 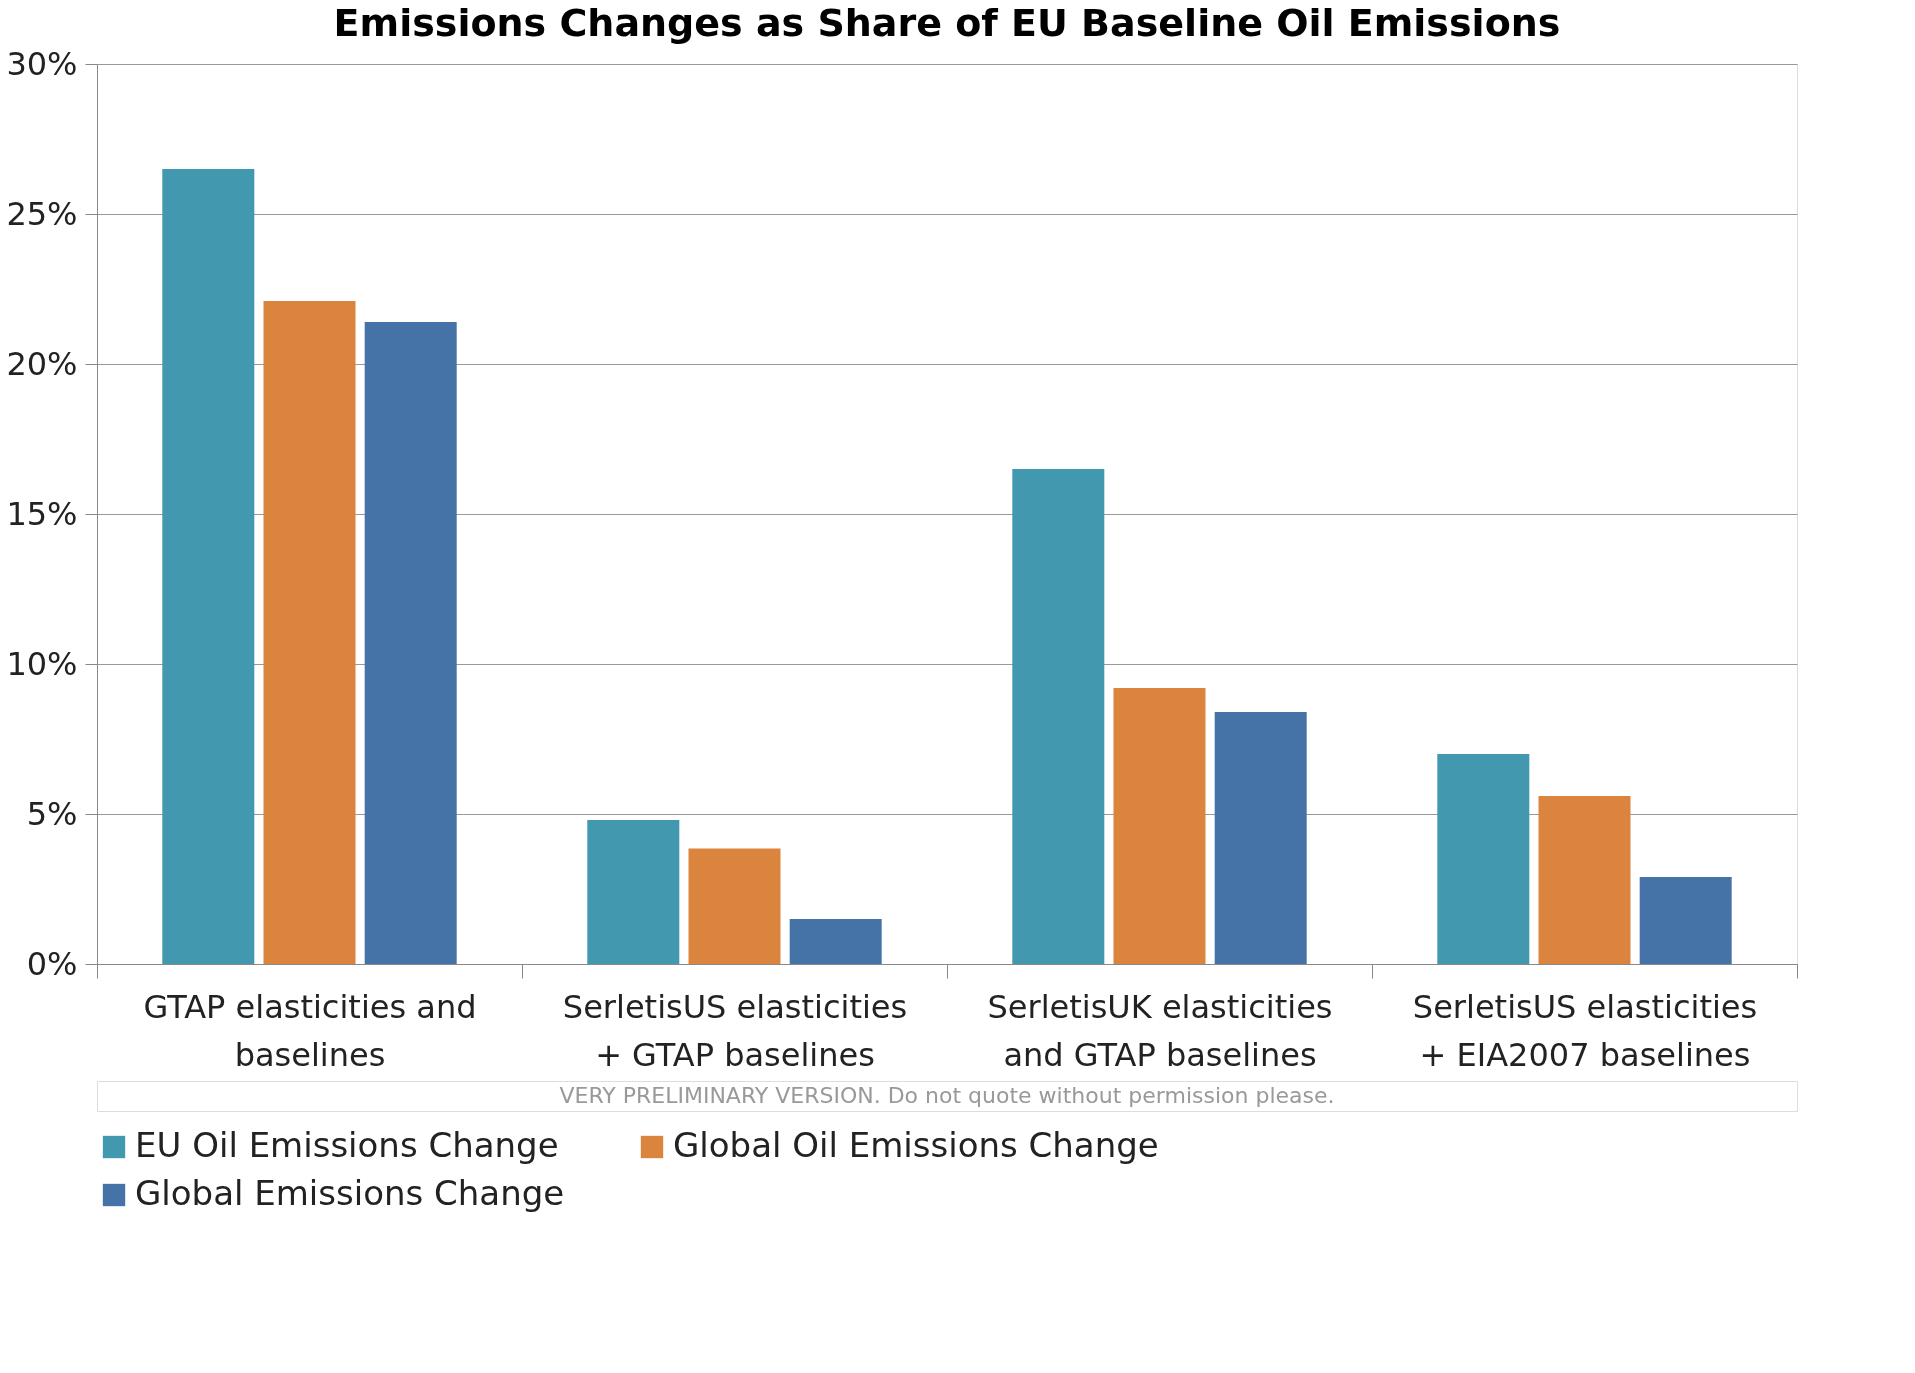 What do you see at coordinates (916, 1145) in the screenshot?
I see `legend-label: Global Oil Emissions Change` at bounding box center [916, 1145].